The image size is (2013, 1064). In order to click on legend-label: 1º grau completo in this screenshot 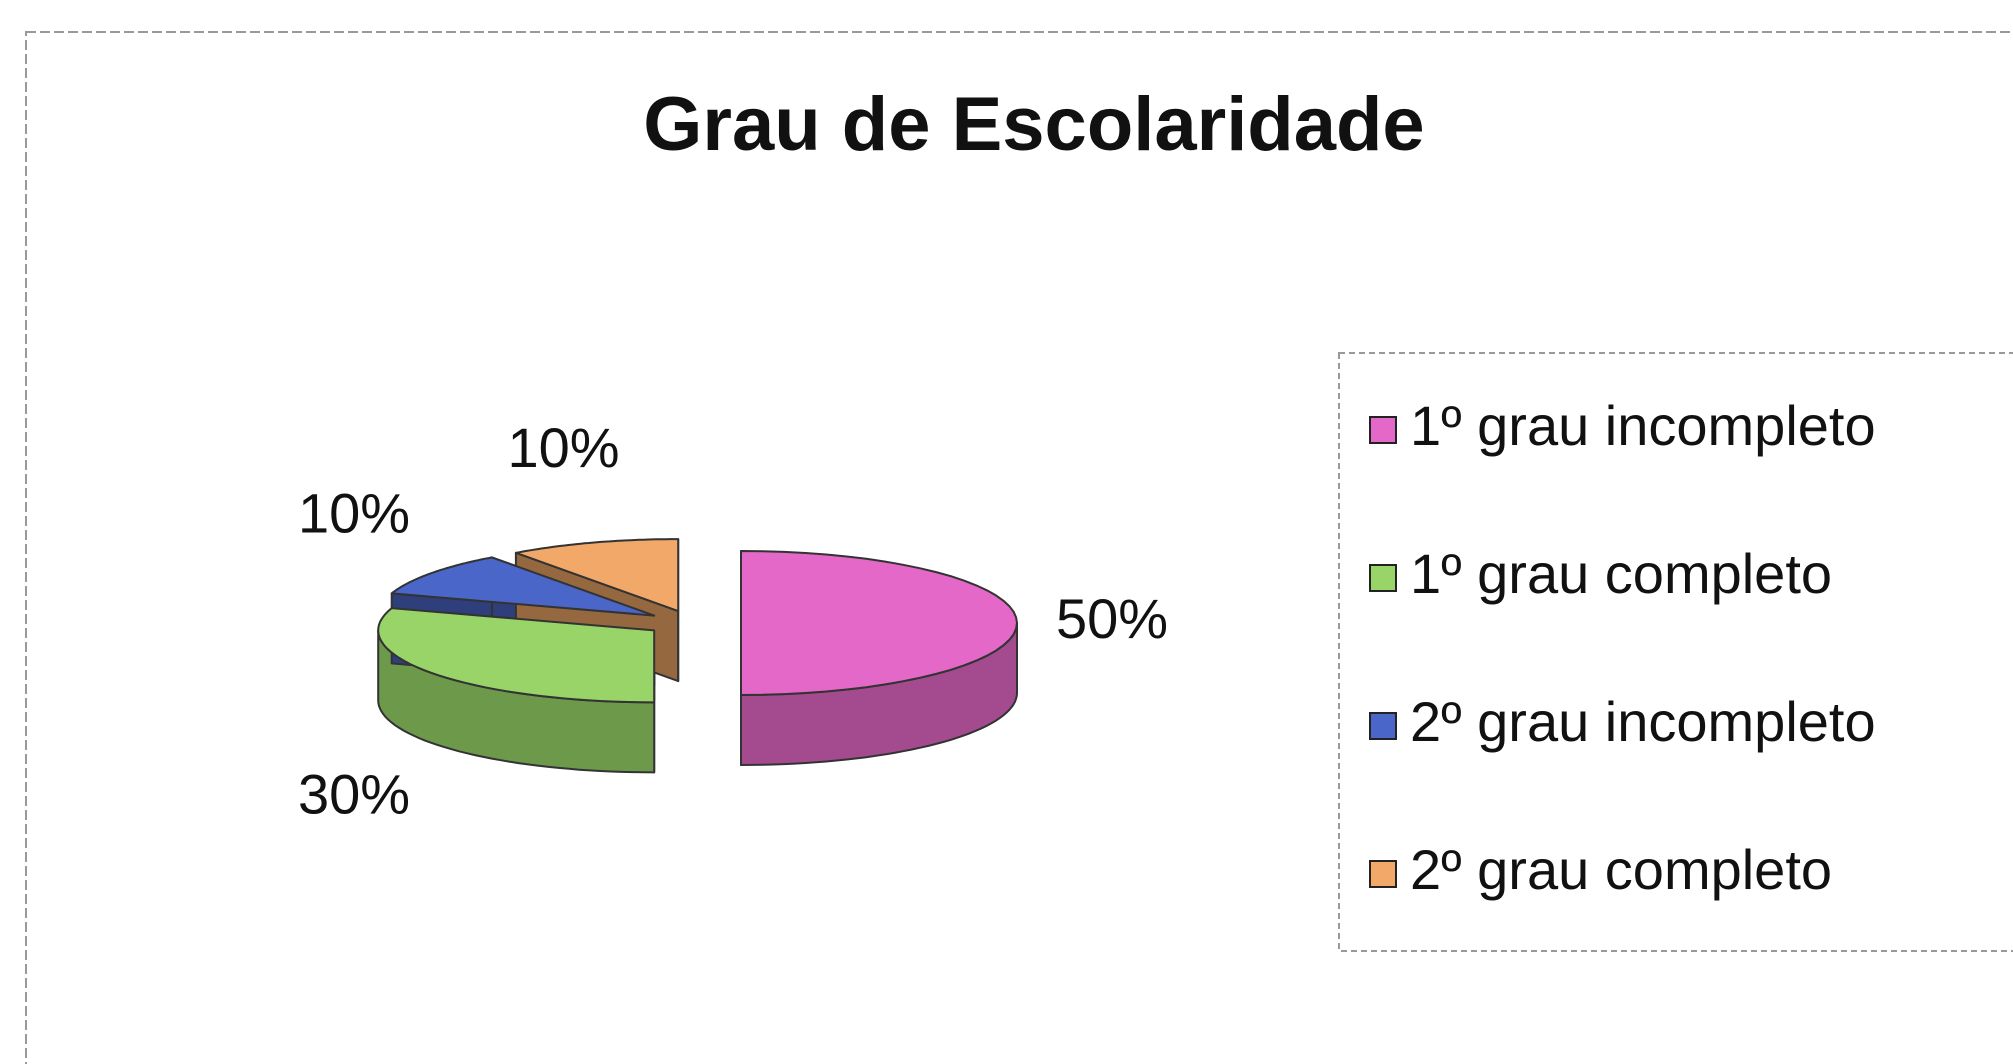, I will do `click(1621, 573)`.